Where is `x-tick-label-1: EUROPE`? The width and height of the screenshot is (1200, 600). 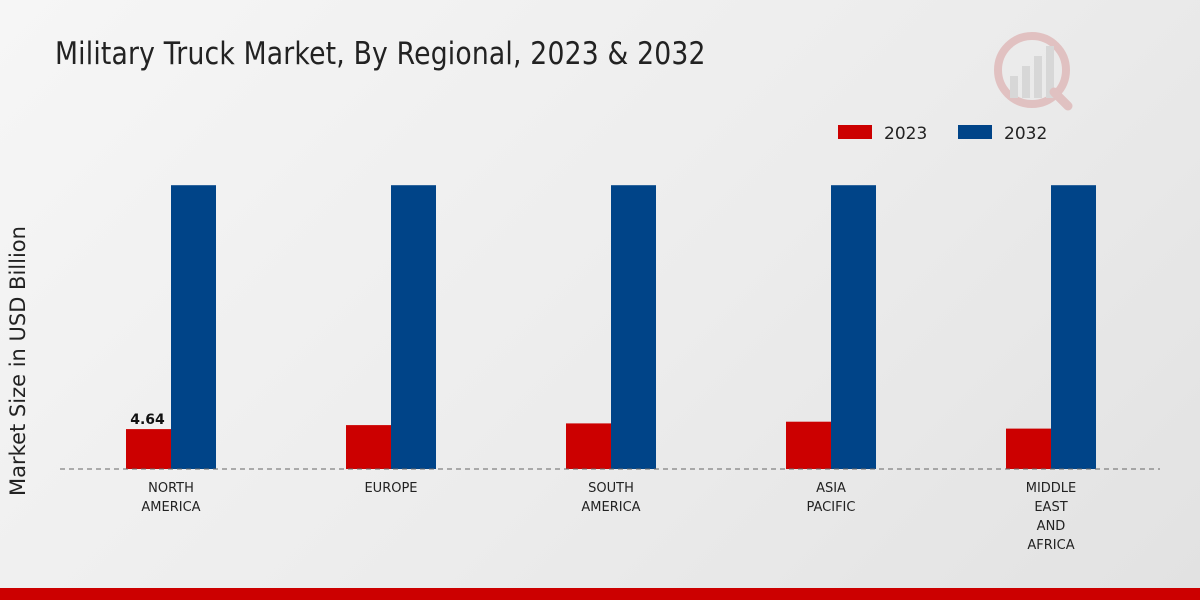 x-tick-label-1: EUROPE is located at coordinates (390, 488).